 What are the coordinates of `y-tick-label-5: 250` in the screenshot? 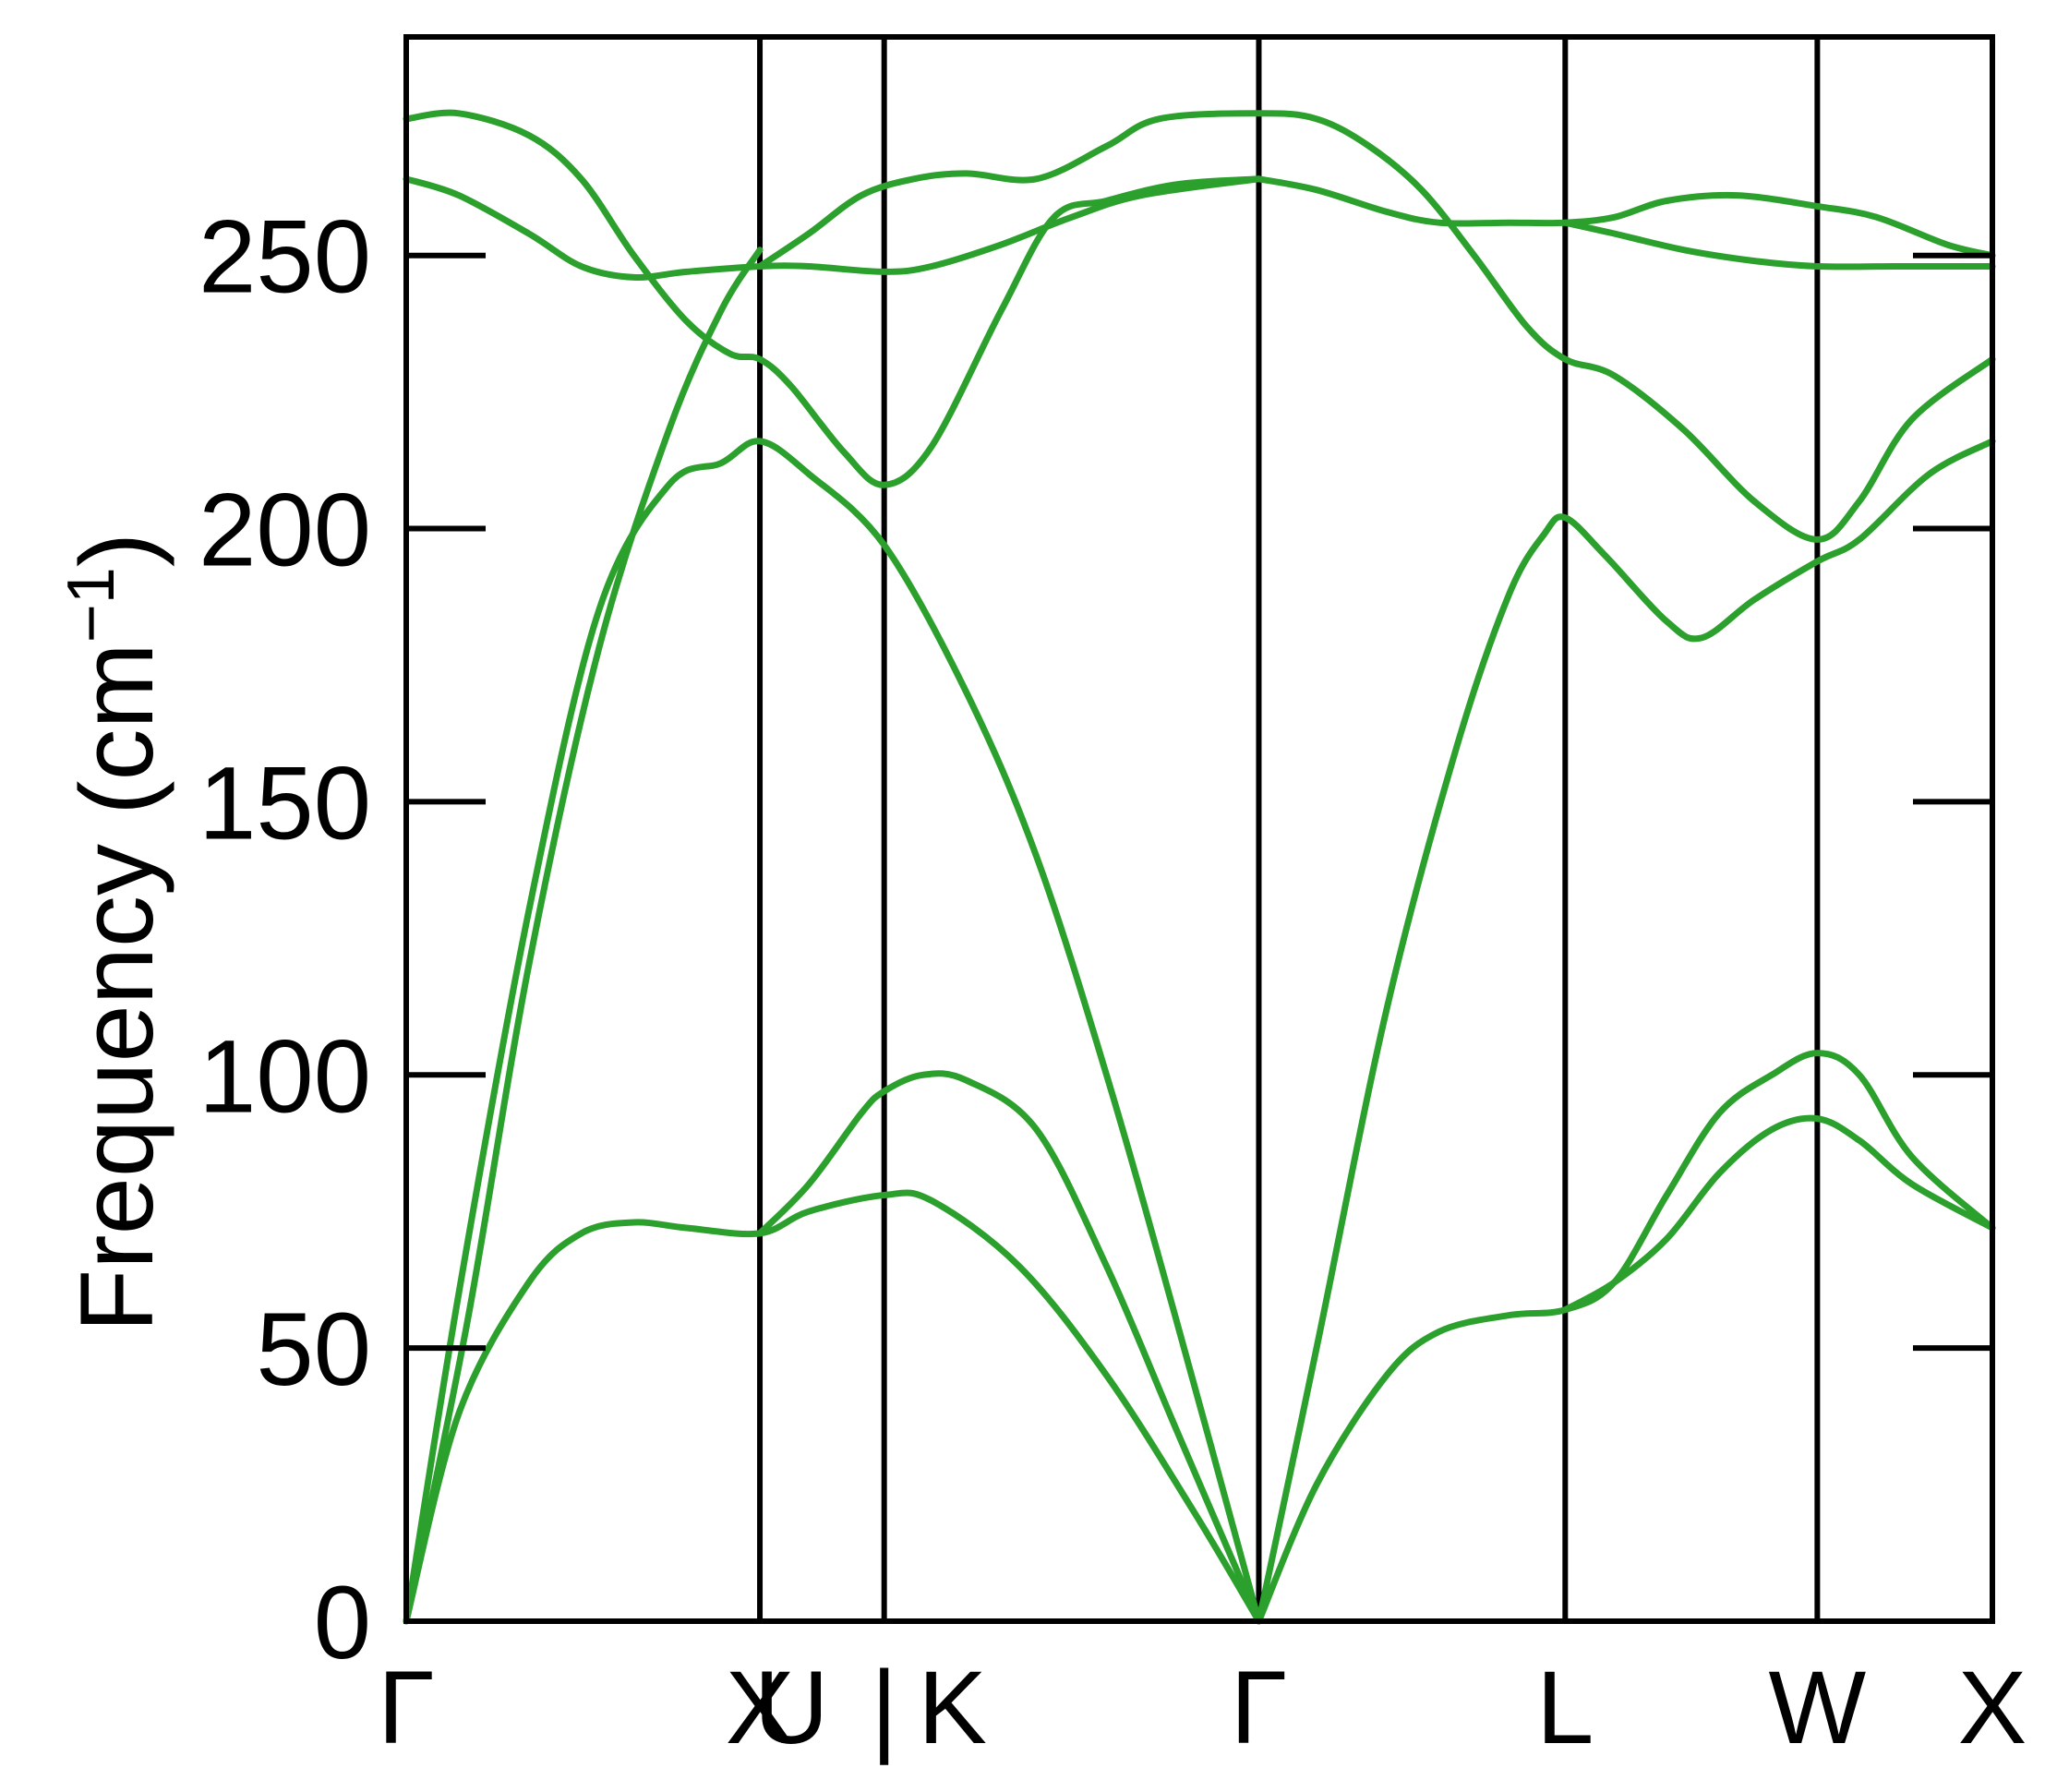 It's located at (285, 257).